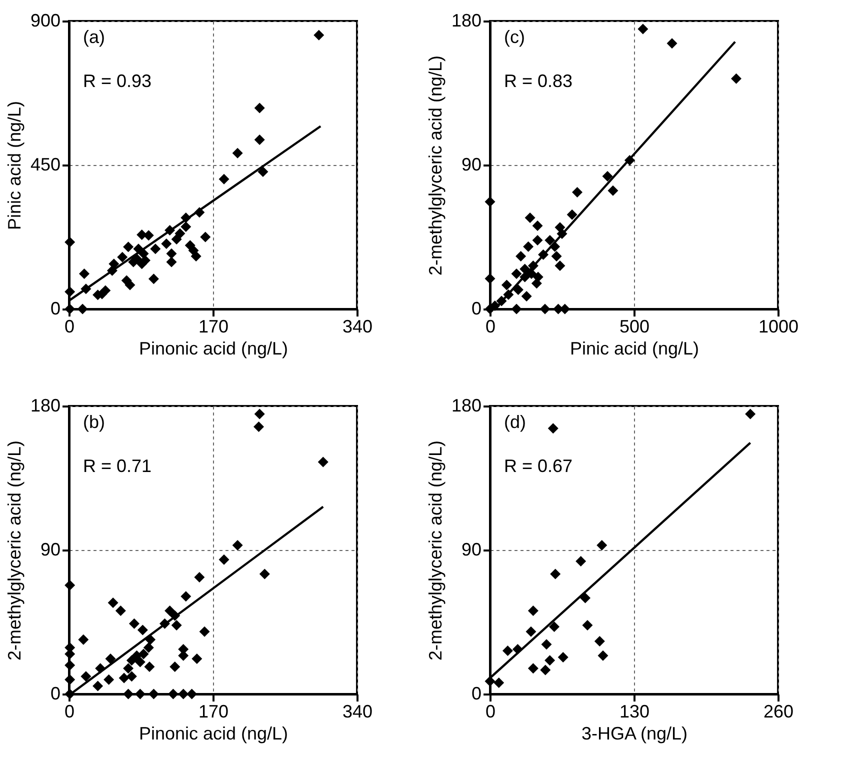 The image size is (843, 780). Describe the element at coordinates (94, 37) in the screenshot. I see `annotation: (a)` at that location.